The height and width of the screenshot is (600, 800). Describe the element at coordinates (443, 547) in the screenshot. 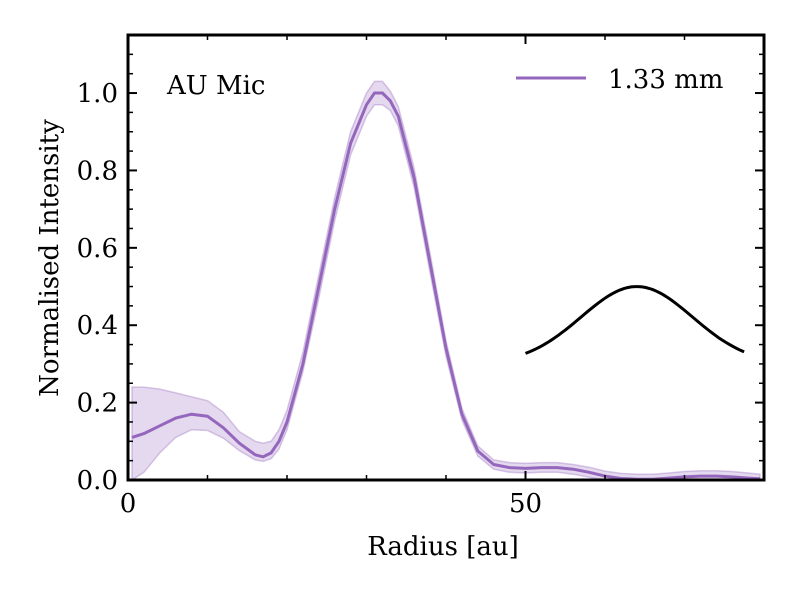

I see `x-axis-title: Radius [au]` at that location.